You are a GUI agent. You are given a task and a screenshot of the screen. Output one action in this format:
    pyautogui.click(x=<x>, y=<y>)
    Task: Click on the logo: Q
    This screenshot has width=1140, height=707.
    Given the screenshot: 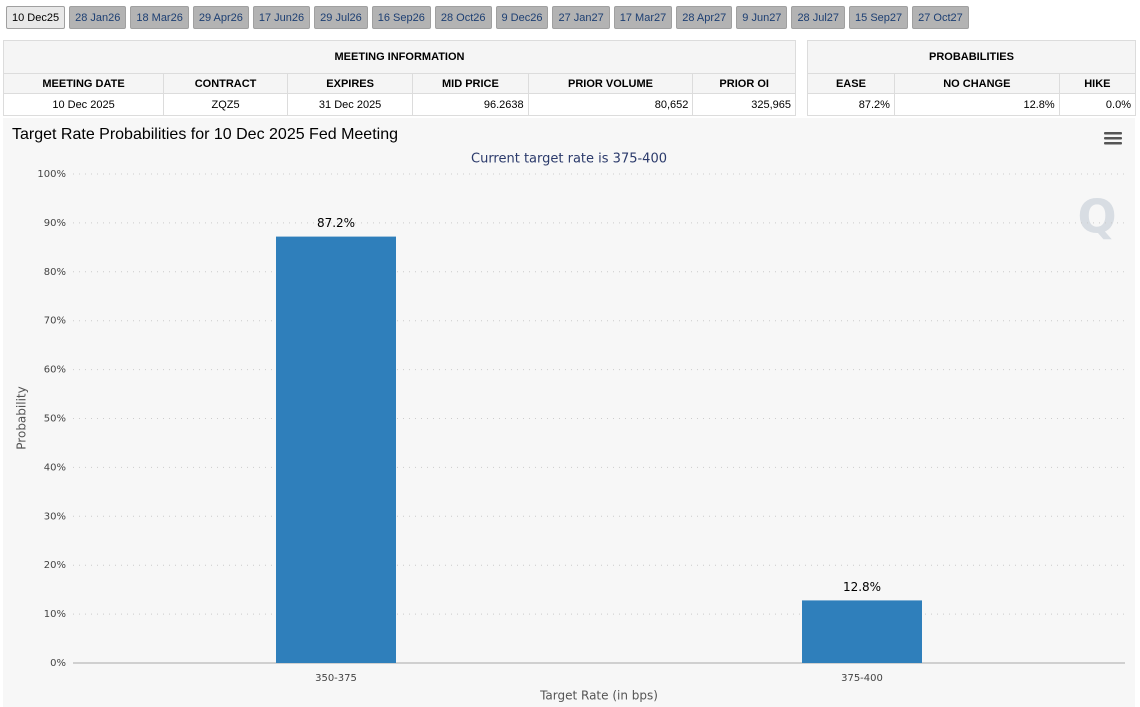 What is the action you would take?
    pyautogui.click(x=1096, y=217)
    